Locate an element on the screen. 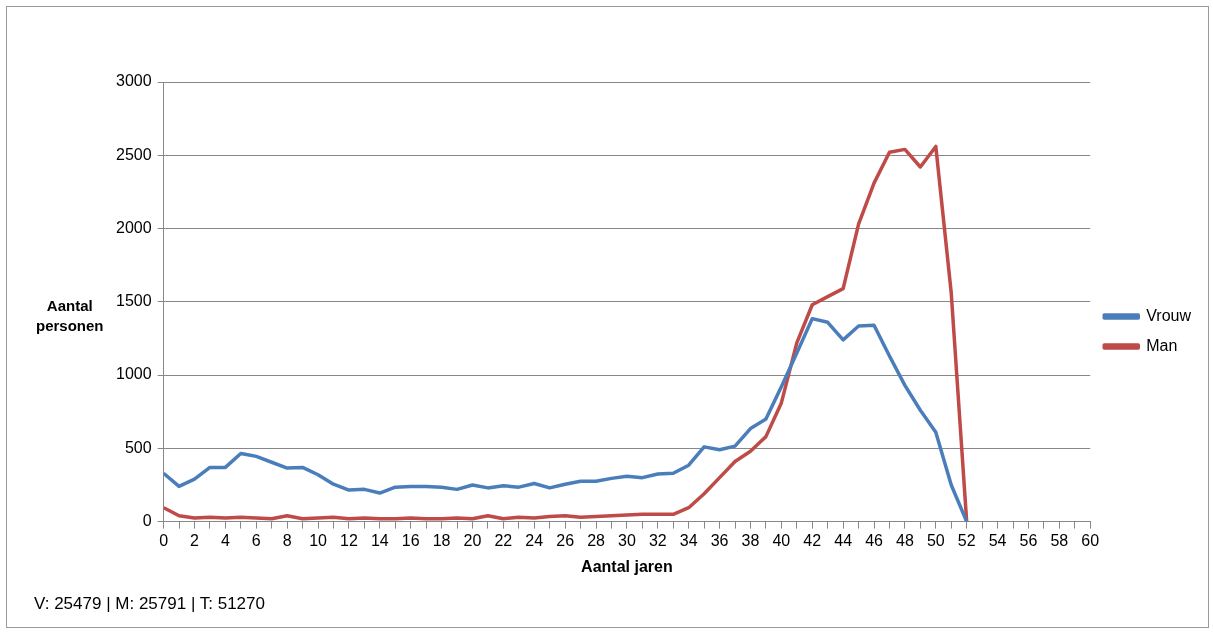  x-tick-label: 46 is located at coordinates (874, 540).